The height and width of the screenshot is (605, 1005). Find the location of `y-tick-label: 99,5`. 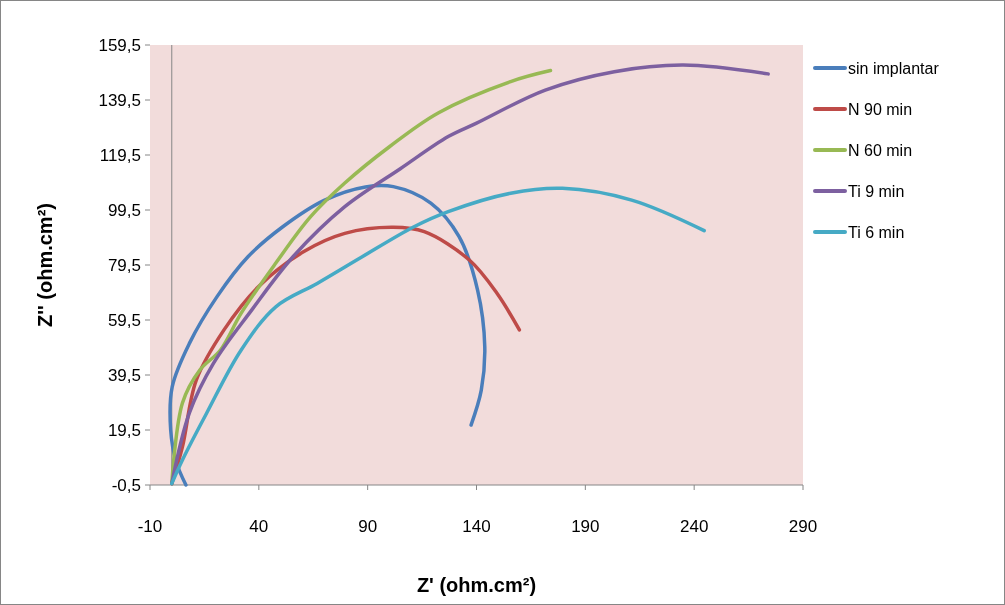

y-tick-label: 99,5 is located at coordinates (124, 210).